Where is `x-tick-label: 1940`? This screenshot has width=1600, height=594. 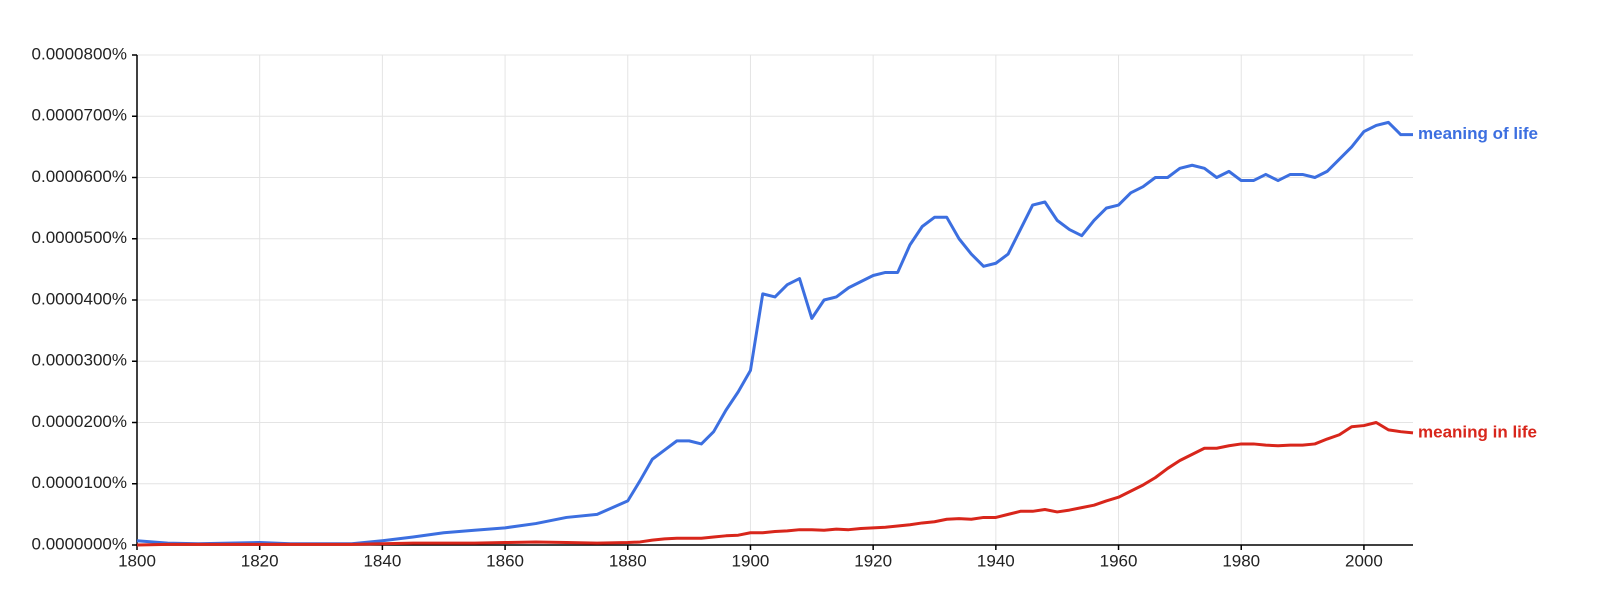 x-tick-label: 1940 is located at coordinates (996, 560).